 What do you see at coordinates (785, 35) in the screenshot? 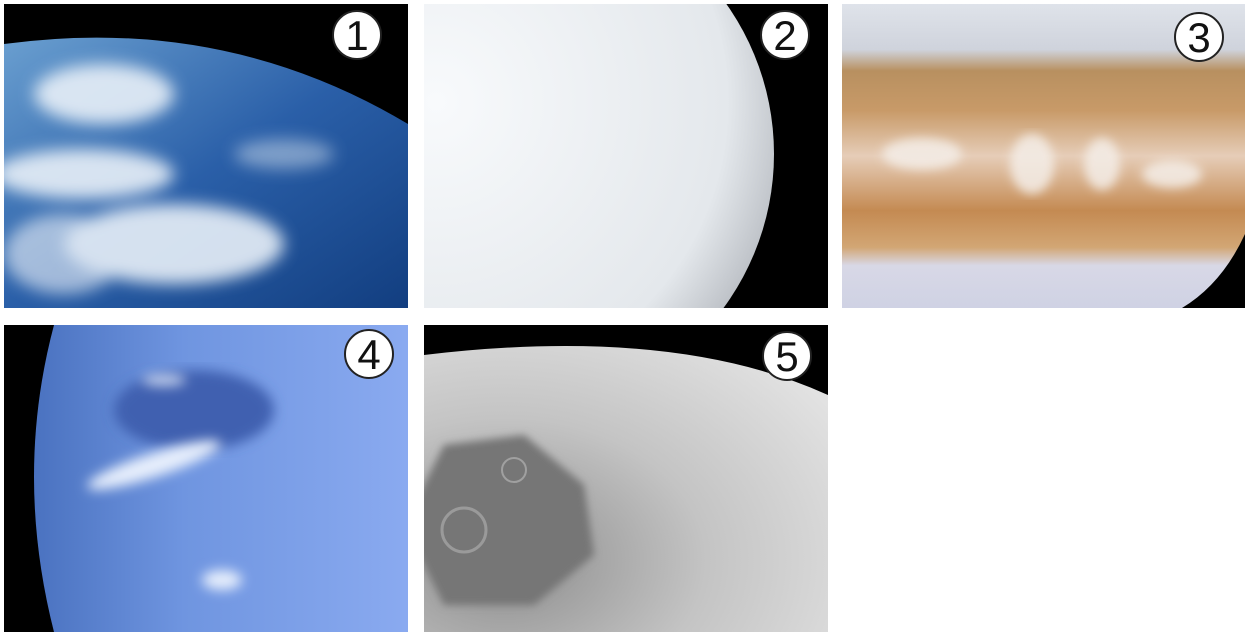
I see `panel-number: 2` at bounding box center [785, 35].